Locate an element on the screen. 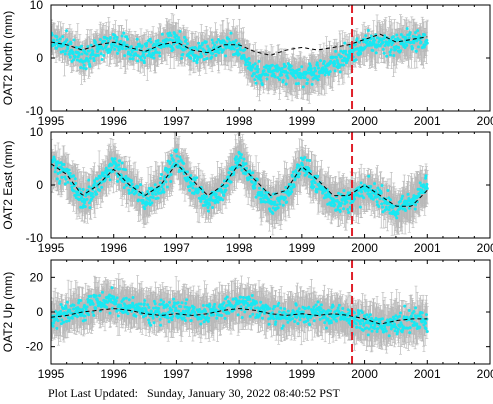 This screenshot has width=493, height=404. x-tick-label: 1996 is located at coordinates (113, 121).